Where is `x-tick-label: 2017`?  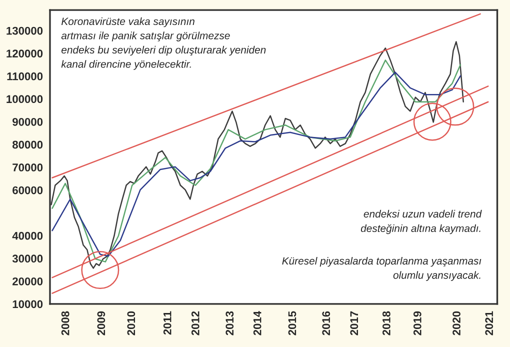 x-tick-label: 2017 is located at coordinates (354, 323).